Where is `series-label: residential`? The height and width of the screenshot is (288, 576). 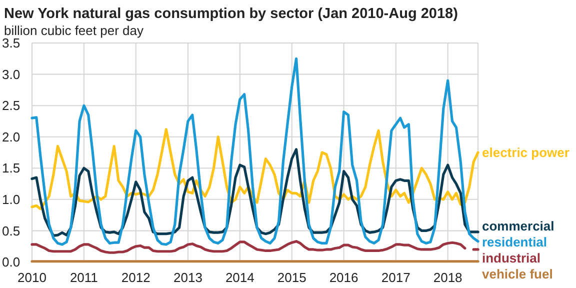 series-label: residential is located at coordinates (515, 242).